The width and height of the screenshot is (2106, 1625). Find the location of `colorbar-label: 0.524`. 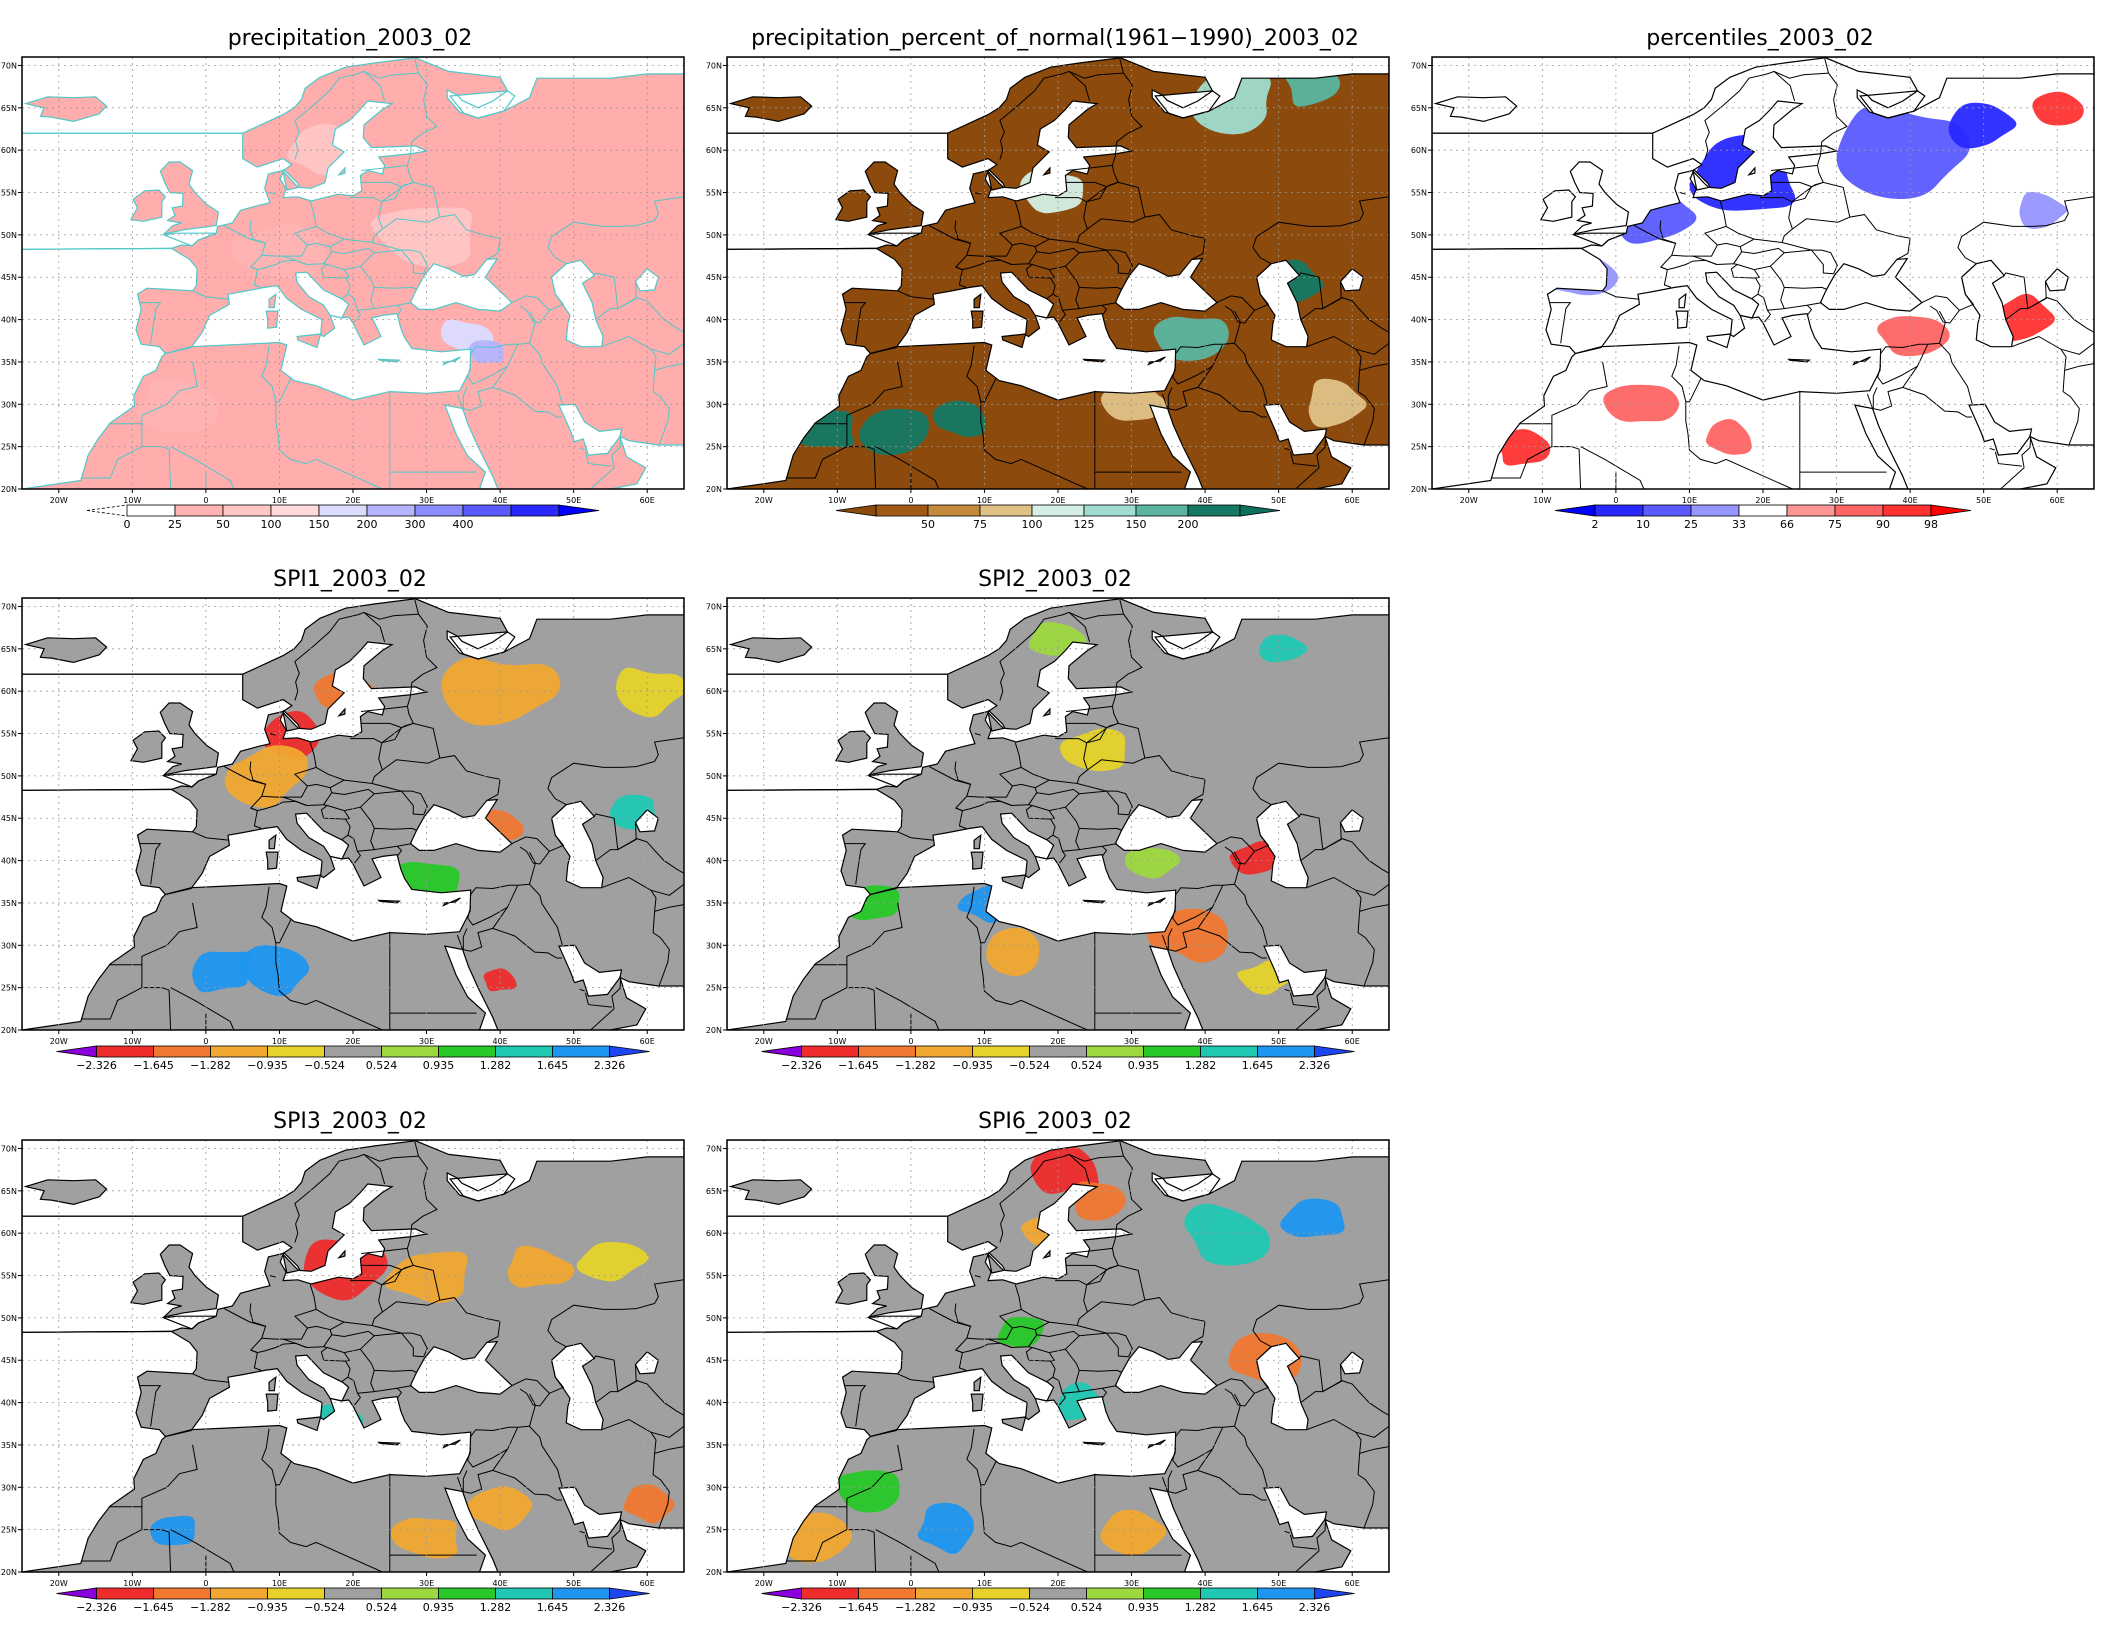

colorbar-label: 0.524 is located at coordinates (382, 1607).